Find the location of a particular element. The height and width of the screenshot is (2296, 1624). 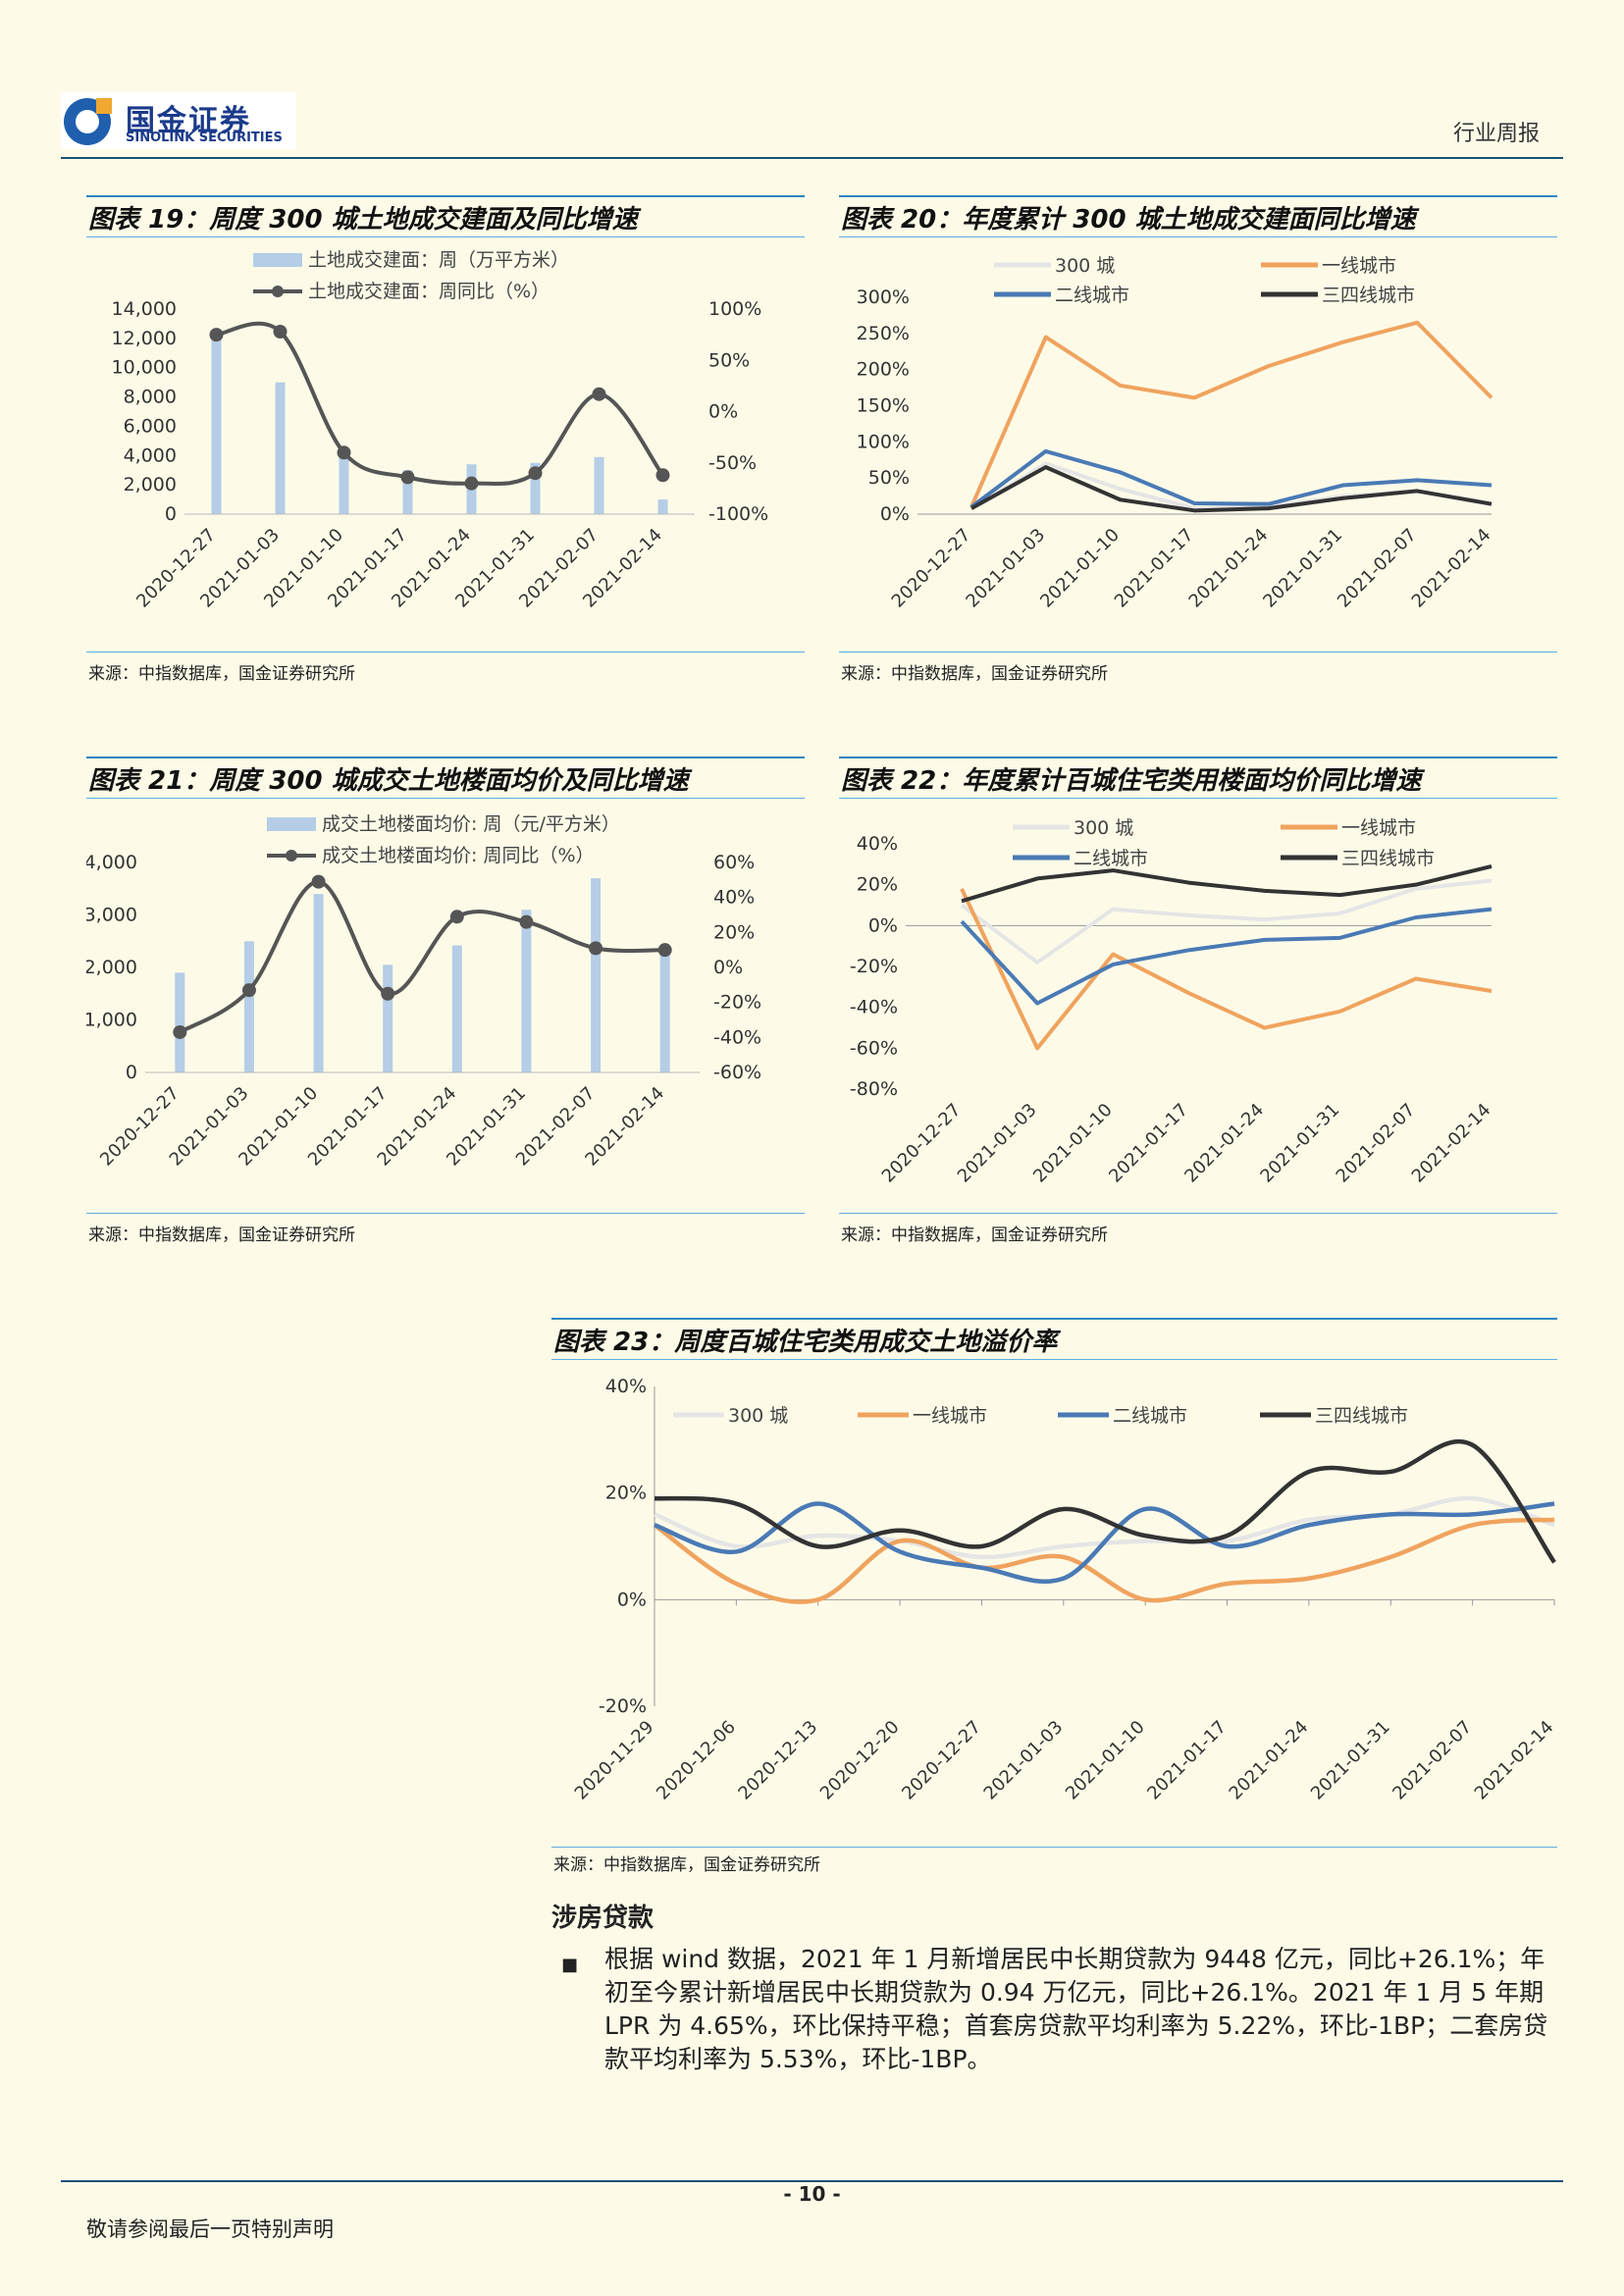

fig22-bottom-rule is located at coordinates (1198, 1213).